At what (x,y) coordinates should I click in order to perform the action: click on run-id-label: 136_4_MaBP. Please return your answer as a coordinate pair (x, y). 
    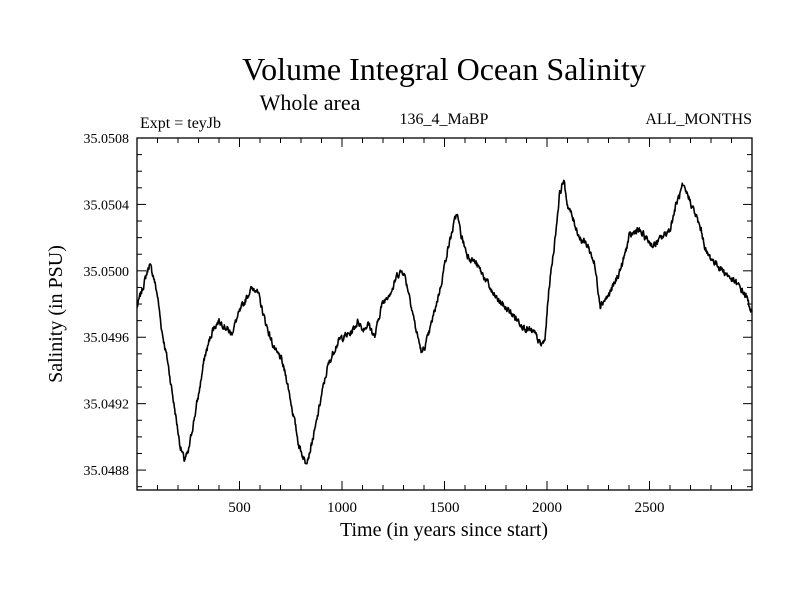
    Looking at the image, I should click on (444, 119).